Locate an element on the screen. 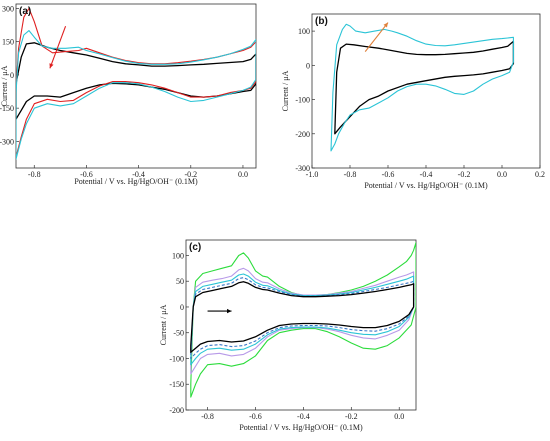 This screenshot has width=550, height=441. chart-2-ytick-label: 100 is located at coordinates (178, 255).